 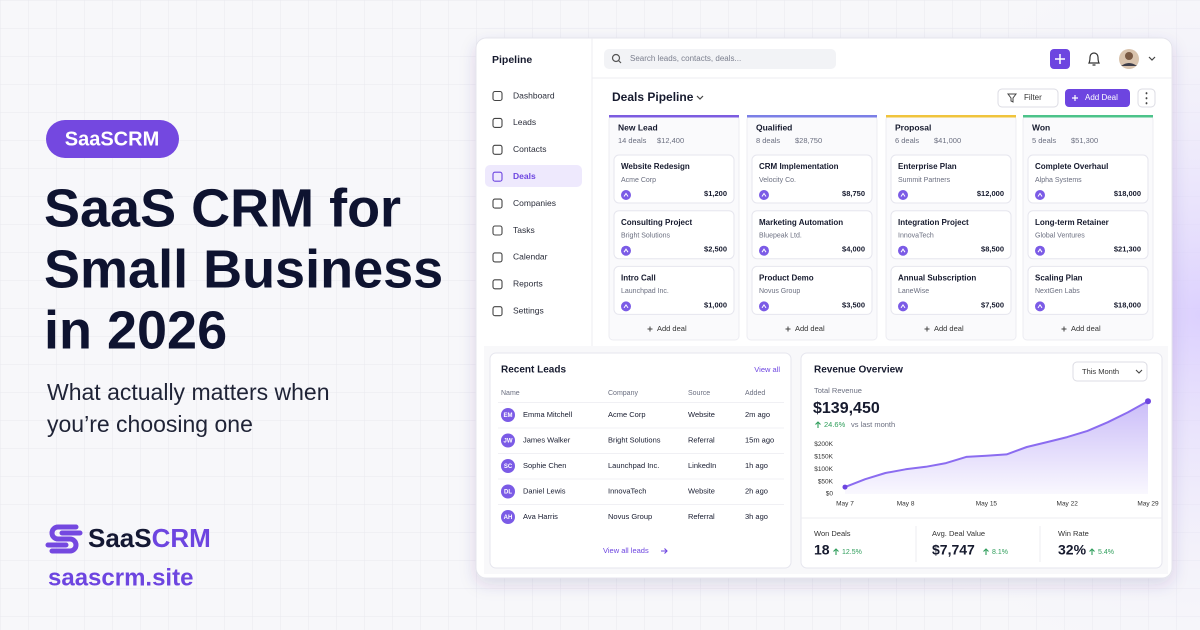 I want to click on card-title: Annual Subscription, so click(x=937, y=278).